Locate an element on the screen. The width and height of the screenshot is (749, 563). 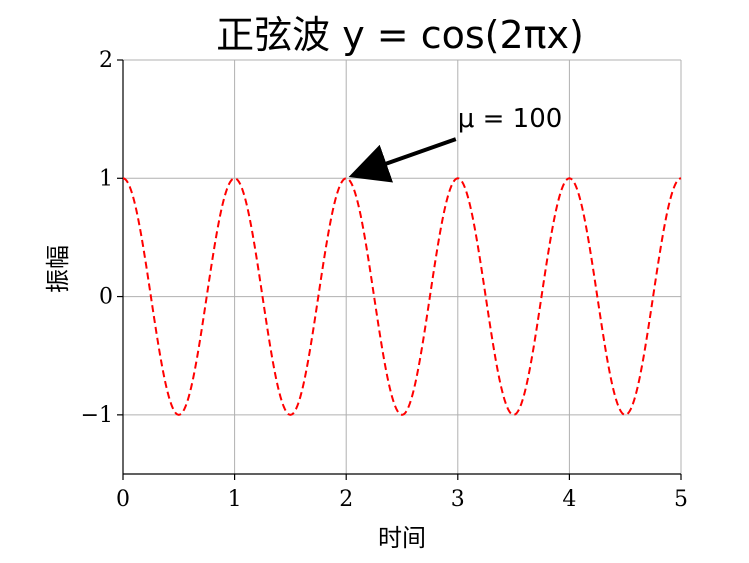
y-tick-label: 1 is located at coordinates (106, 178).